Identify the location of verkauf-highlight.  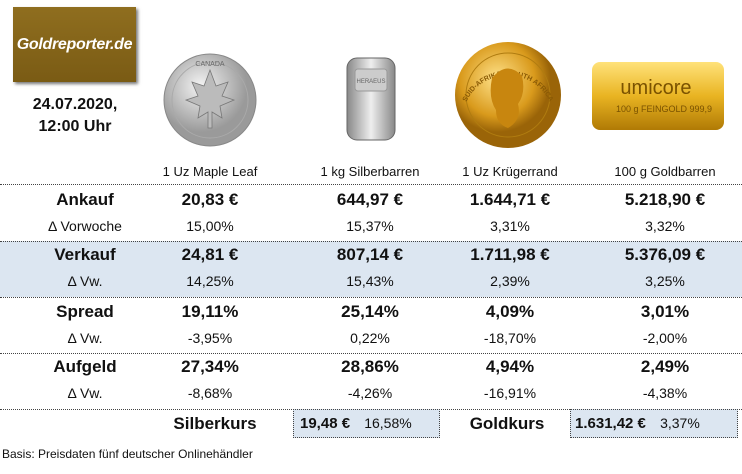
(371, 269).